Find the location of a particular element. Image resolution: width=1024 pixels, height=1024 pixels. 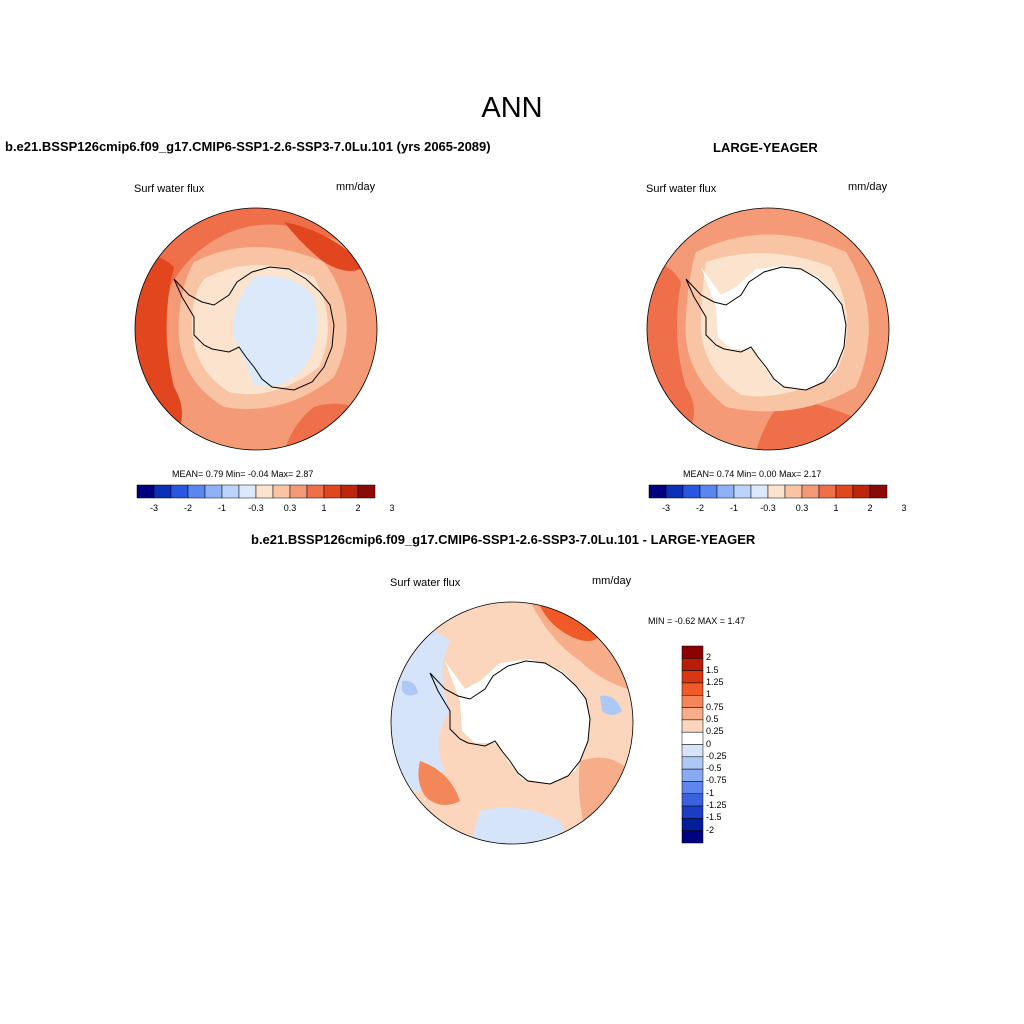

colorbar-tick-label: 0.25 is located at coordinates (715, 731).